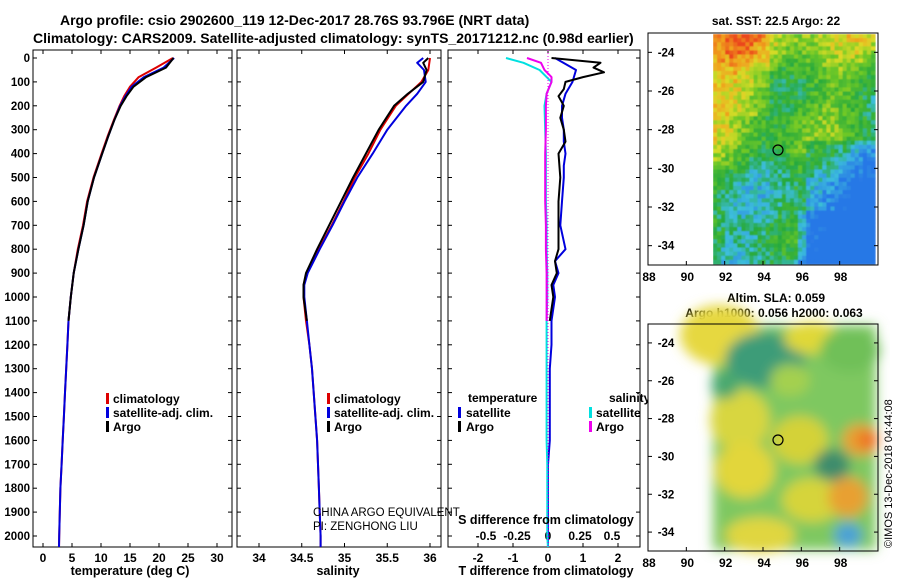  Describe the element at coordinates (776, 21) in the screenshot. I see `sst-map-title: sat. SST: 22.5 Argo: 22` at that location.